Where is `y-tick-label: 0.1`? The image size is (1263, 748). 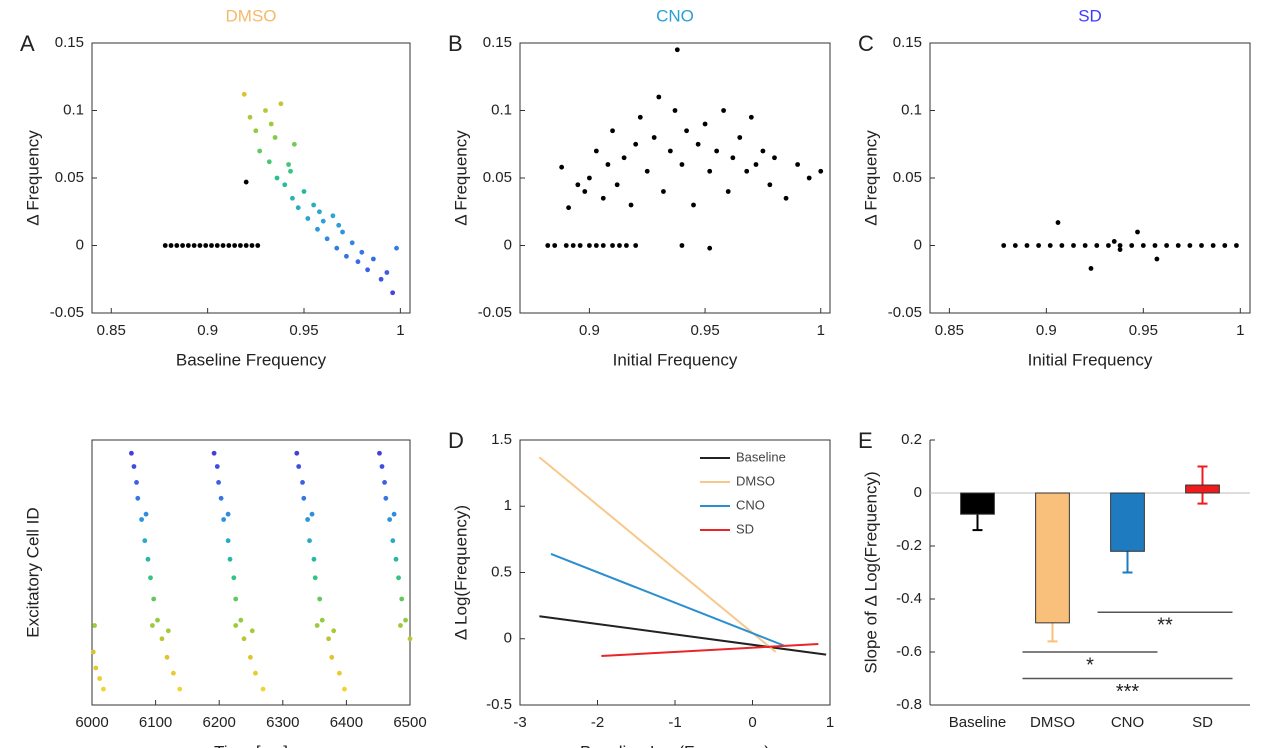 y-tick-label: 0.1 is located at coordinates (73, 109).